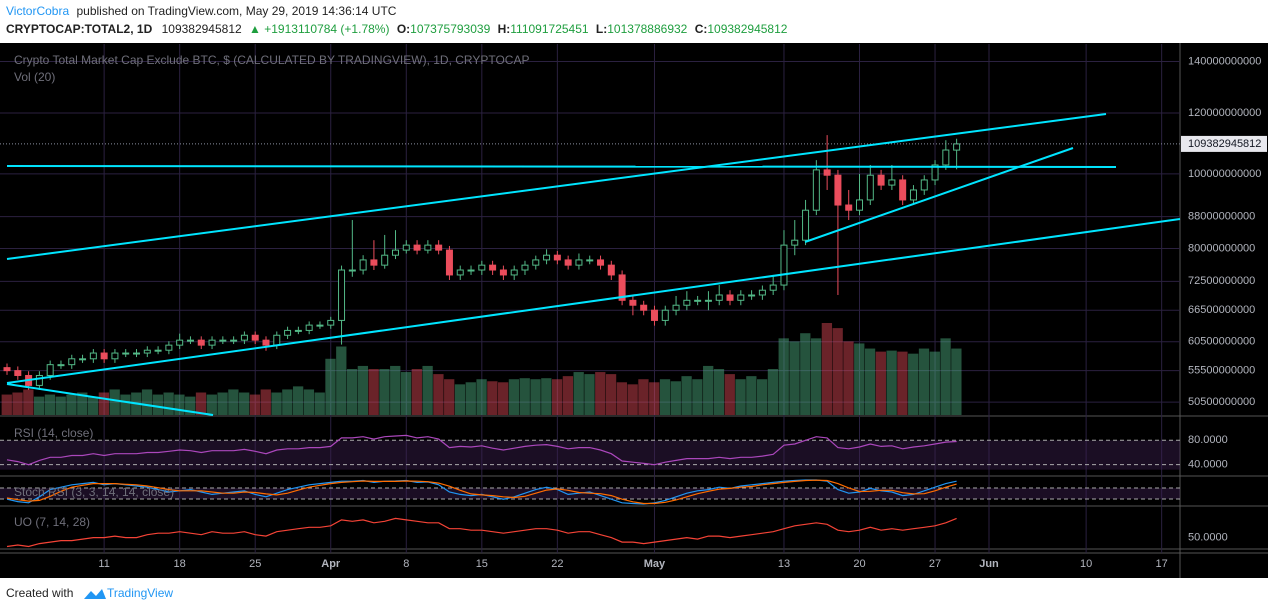 Image resolution: width=1273 pixels, height=612 pixels. What do you see at coordinates (557, 564) in the screenshot?
I see `x-tick-label: 22` at bounding box center [557, 564].